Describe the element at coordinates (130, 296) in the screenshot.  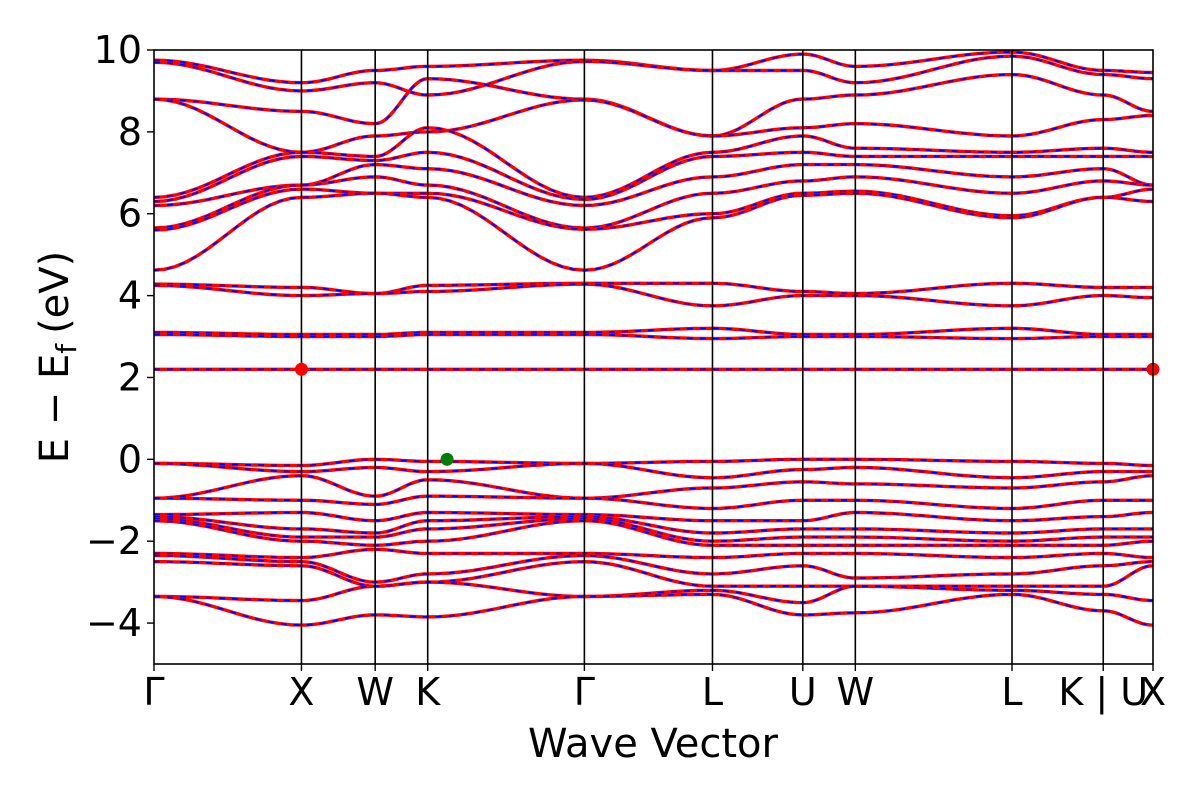
I see `y-tick-label: 4` at that location.